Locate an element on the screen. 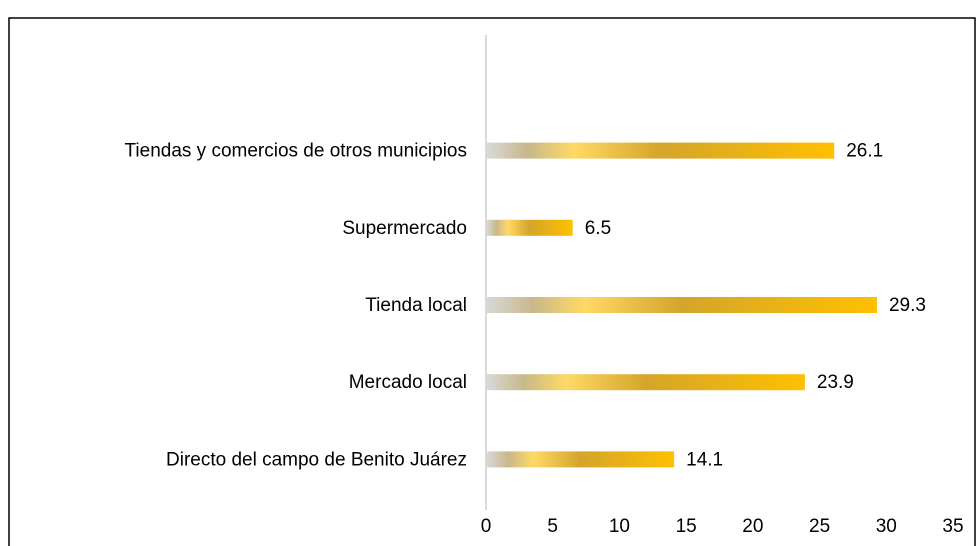 The height and width of the screenshot is (546, 977). y-tick-label: Supermercado is located at coordinates (404, 228).